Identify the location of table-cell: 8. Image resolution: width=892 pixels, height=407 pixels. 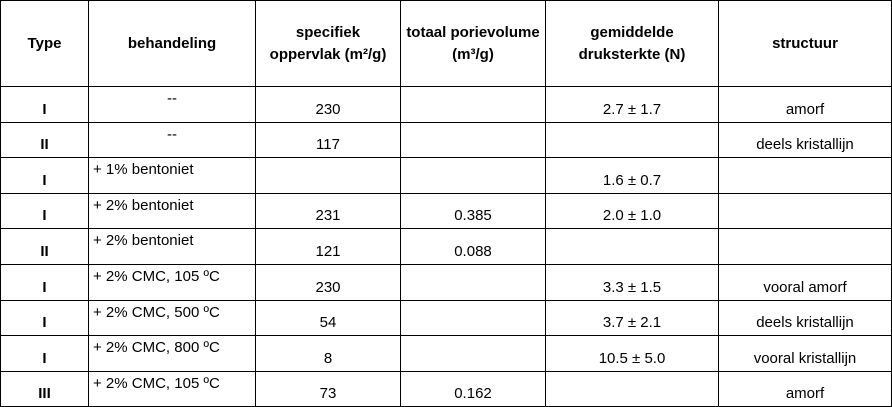
(328, 353).